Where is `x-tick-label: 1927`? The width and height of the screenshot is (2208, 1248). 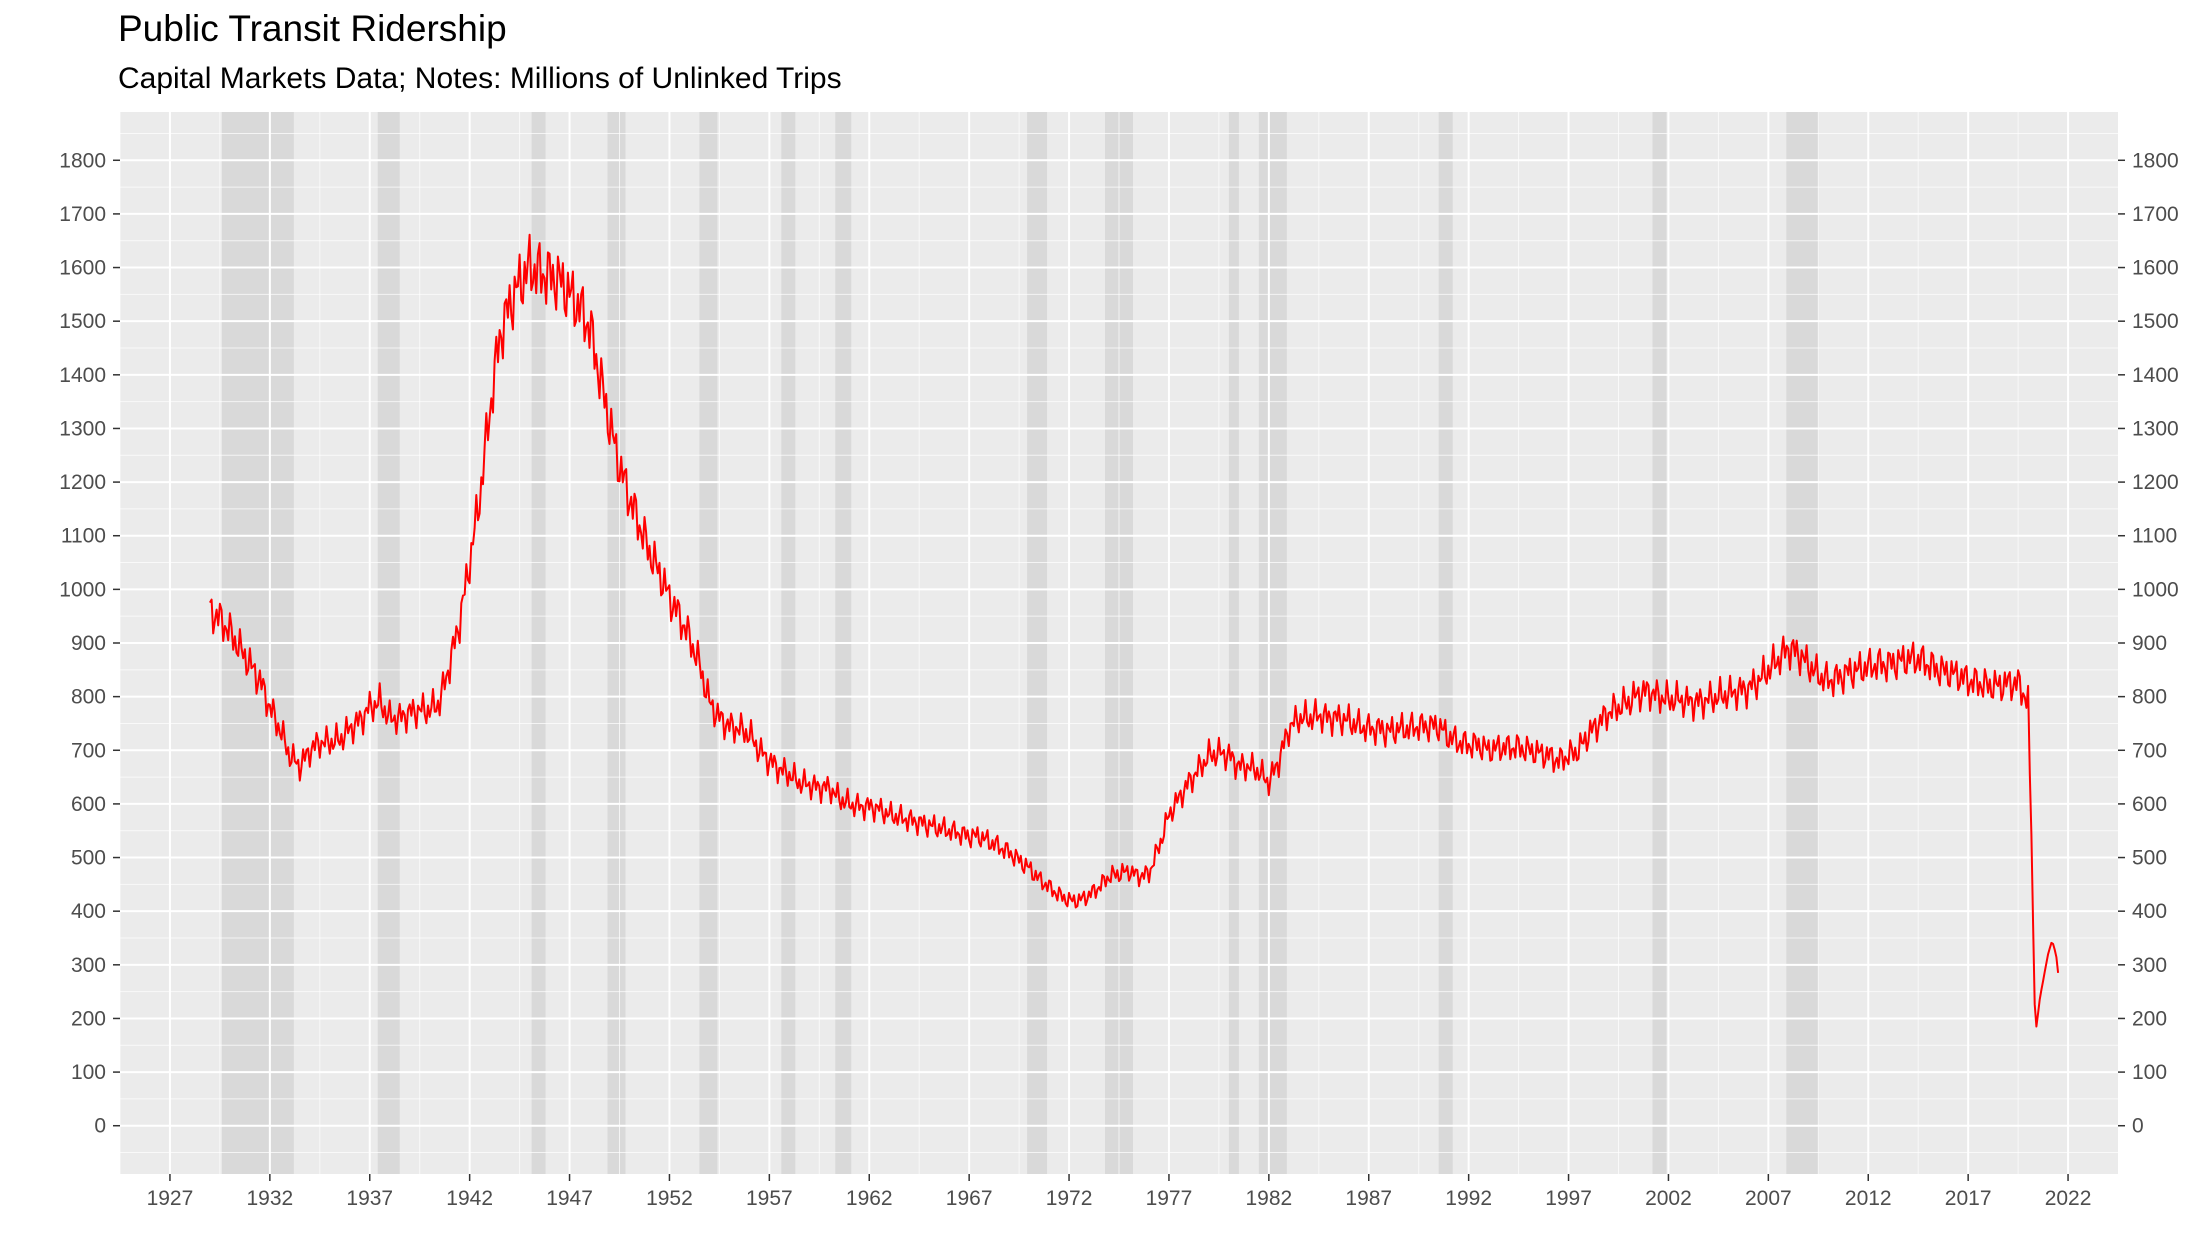
x-tick-label: 1927 is located at coordinates (170, 1198).